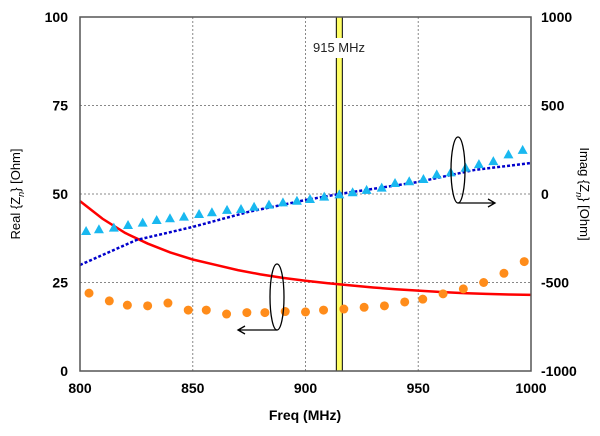  I want to click on marker-label: 915 MHz, so click(339, 47).